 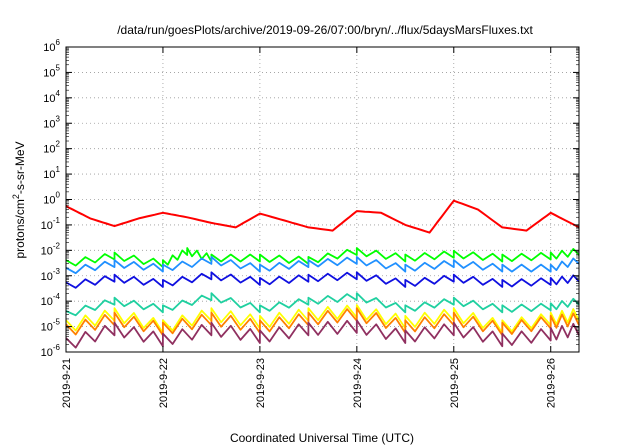 I want to click on y-tick-label: 10³, so click(x=51, y=122).